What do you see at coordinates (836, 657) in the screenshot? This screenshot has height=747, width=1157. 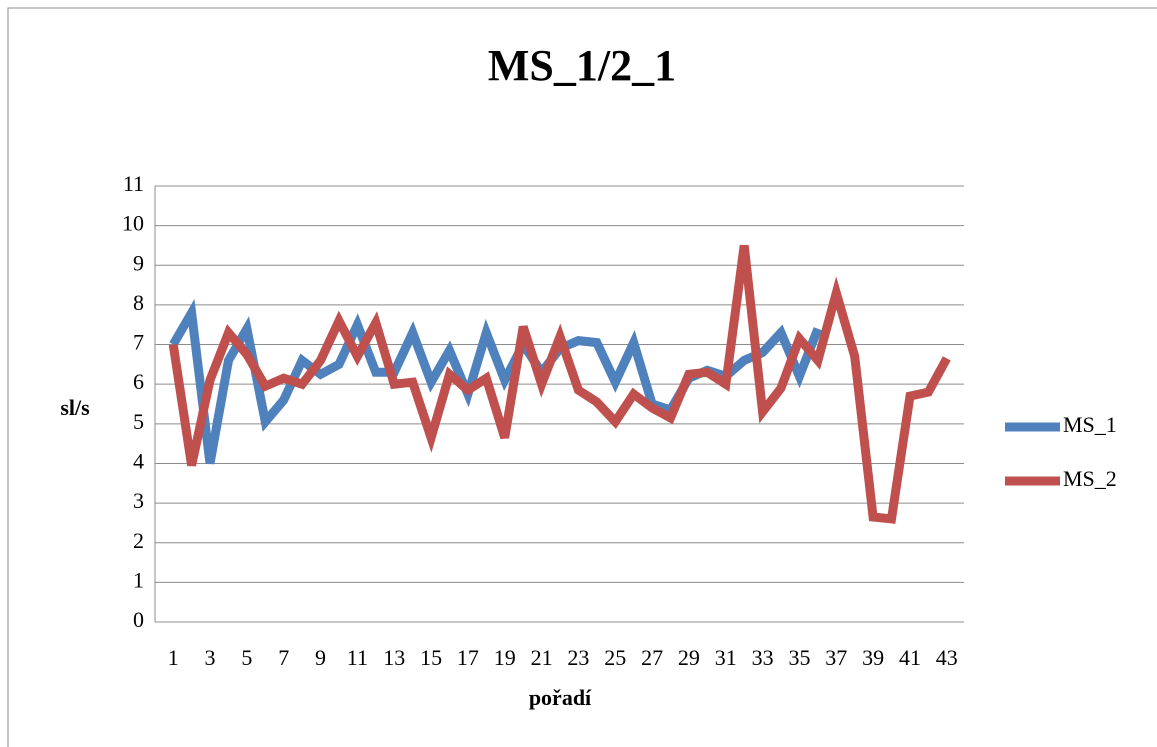 I see `x-tick-label: 37` at bounding box center [836, 657].